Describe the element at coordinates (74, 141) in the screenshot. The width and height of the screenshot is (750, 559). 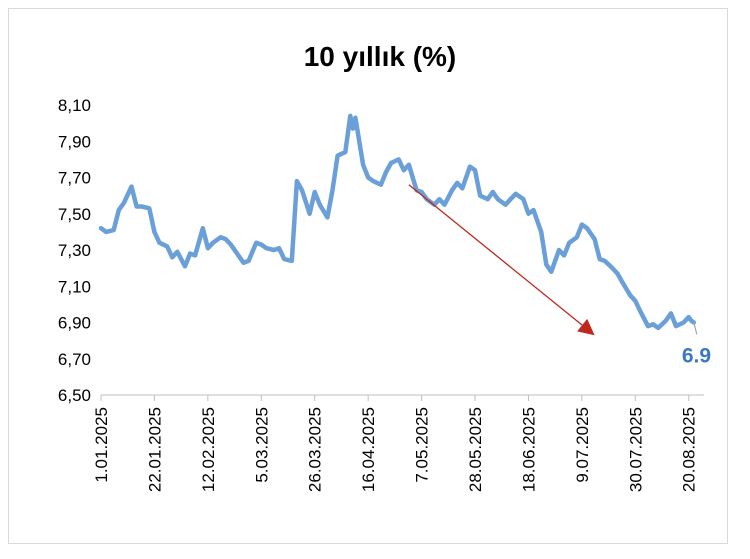
I see `y-tick-label: 7,90` at that location.